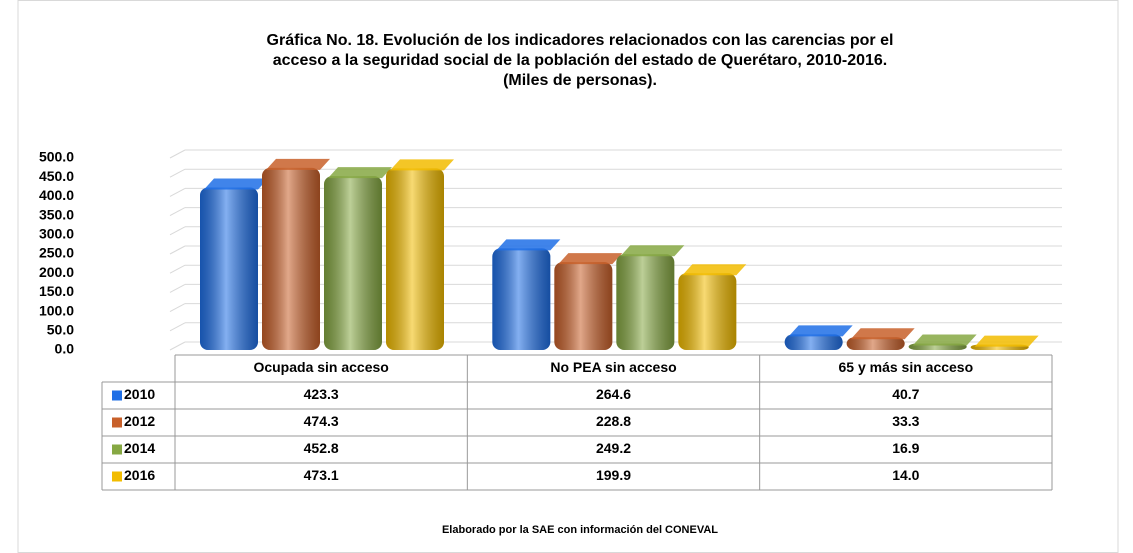  I want to click on y-tick-label: 50.0, so click(60, 330).